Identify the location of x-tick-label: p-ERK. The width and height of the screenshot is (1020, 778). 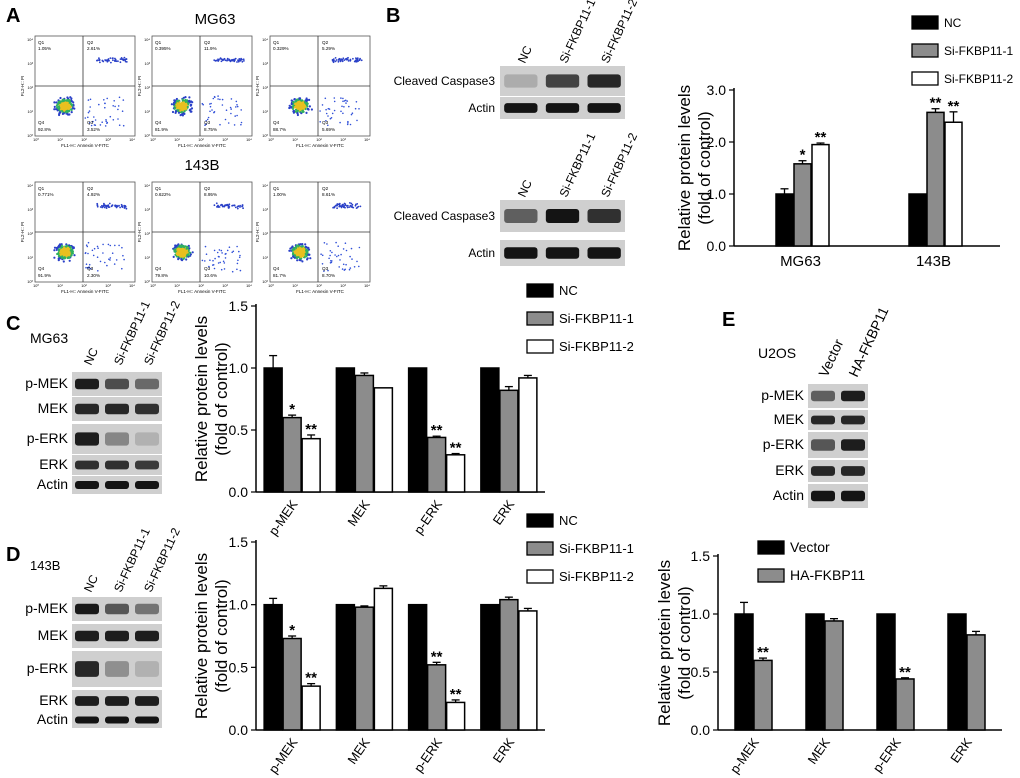
(428, 755).